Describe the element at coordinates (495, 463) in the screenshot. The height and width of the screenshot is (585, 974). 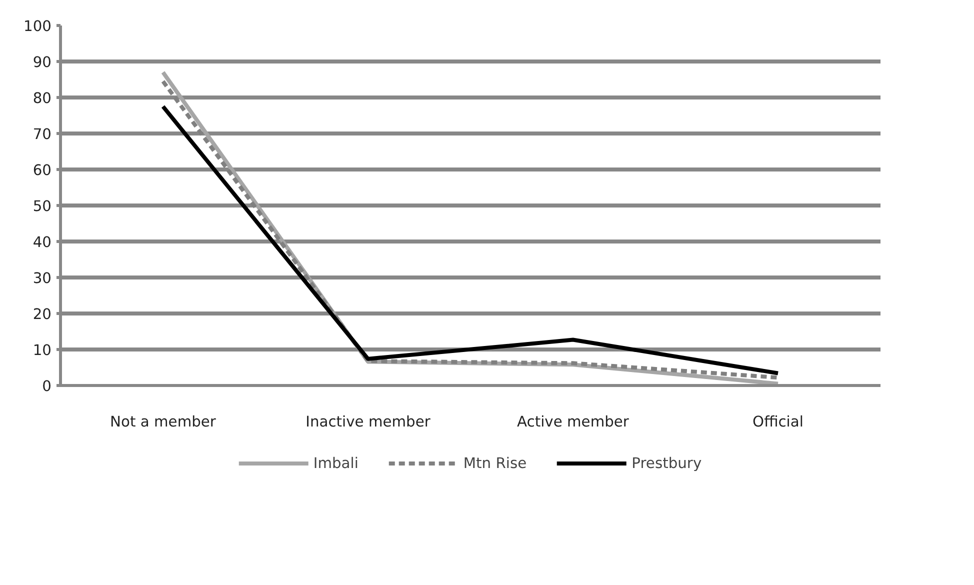
I see `legend-label: Mtn Rise` at that location.